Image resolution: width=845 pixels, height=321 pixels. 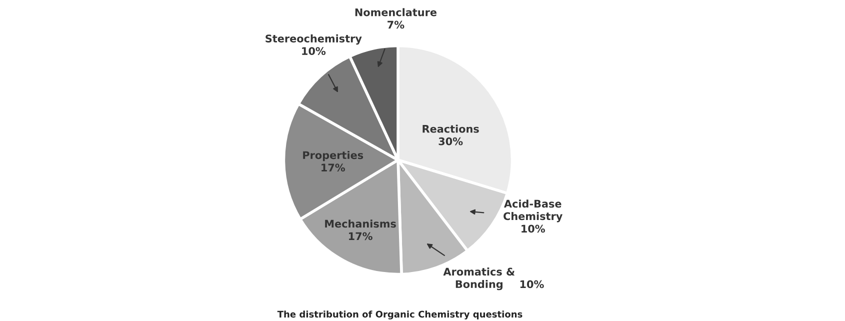 What do you see at coordinates (360, 224) in the screenshot?
I see `slice-label: Mechanisms` at bounding box center [360, 224].